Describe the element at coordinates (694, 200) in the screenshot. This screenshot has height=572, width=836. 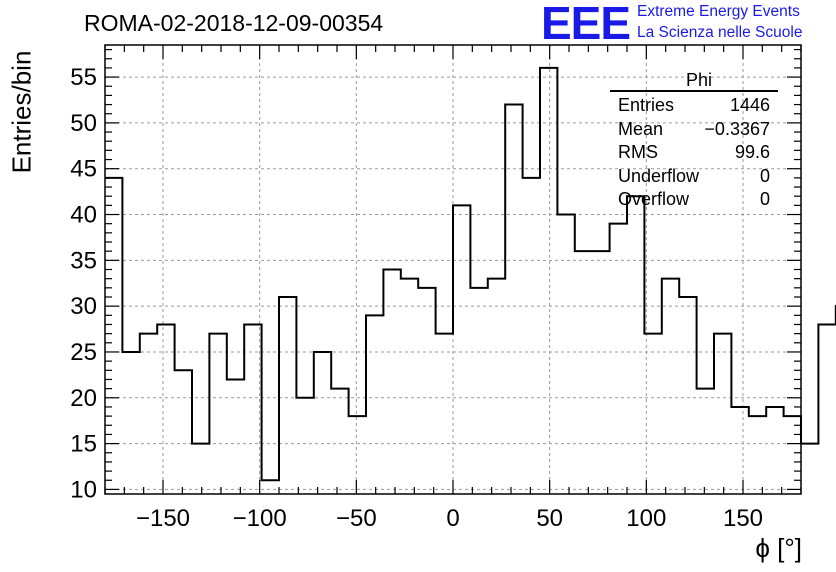
I see `stats-row-overflow: Overflow 0` at that location.